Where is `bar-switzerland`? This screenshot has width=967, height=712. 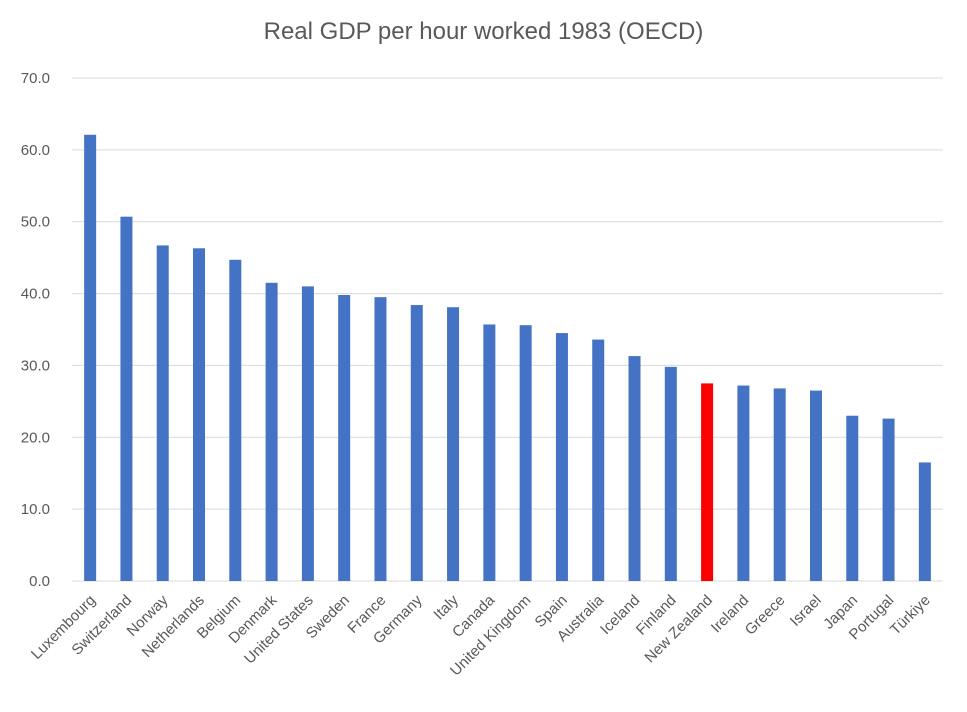
bar-switzerland is located at coordinates (126, 399).